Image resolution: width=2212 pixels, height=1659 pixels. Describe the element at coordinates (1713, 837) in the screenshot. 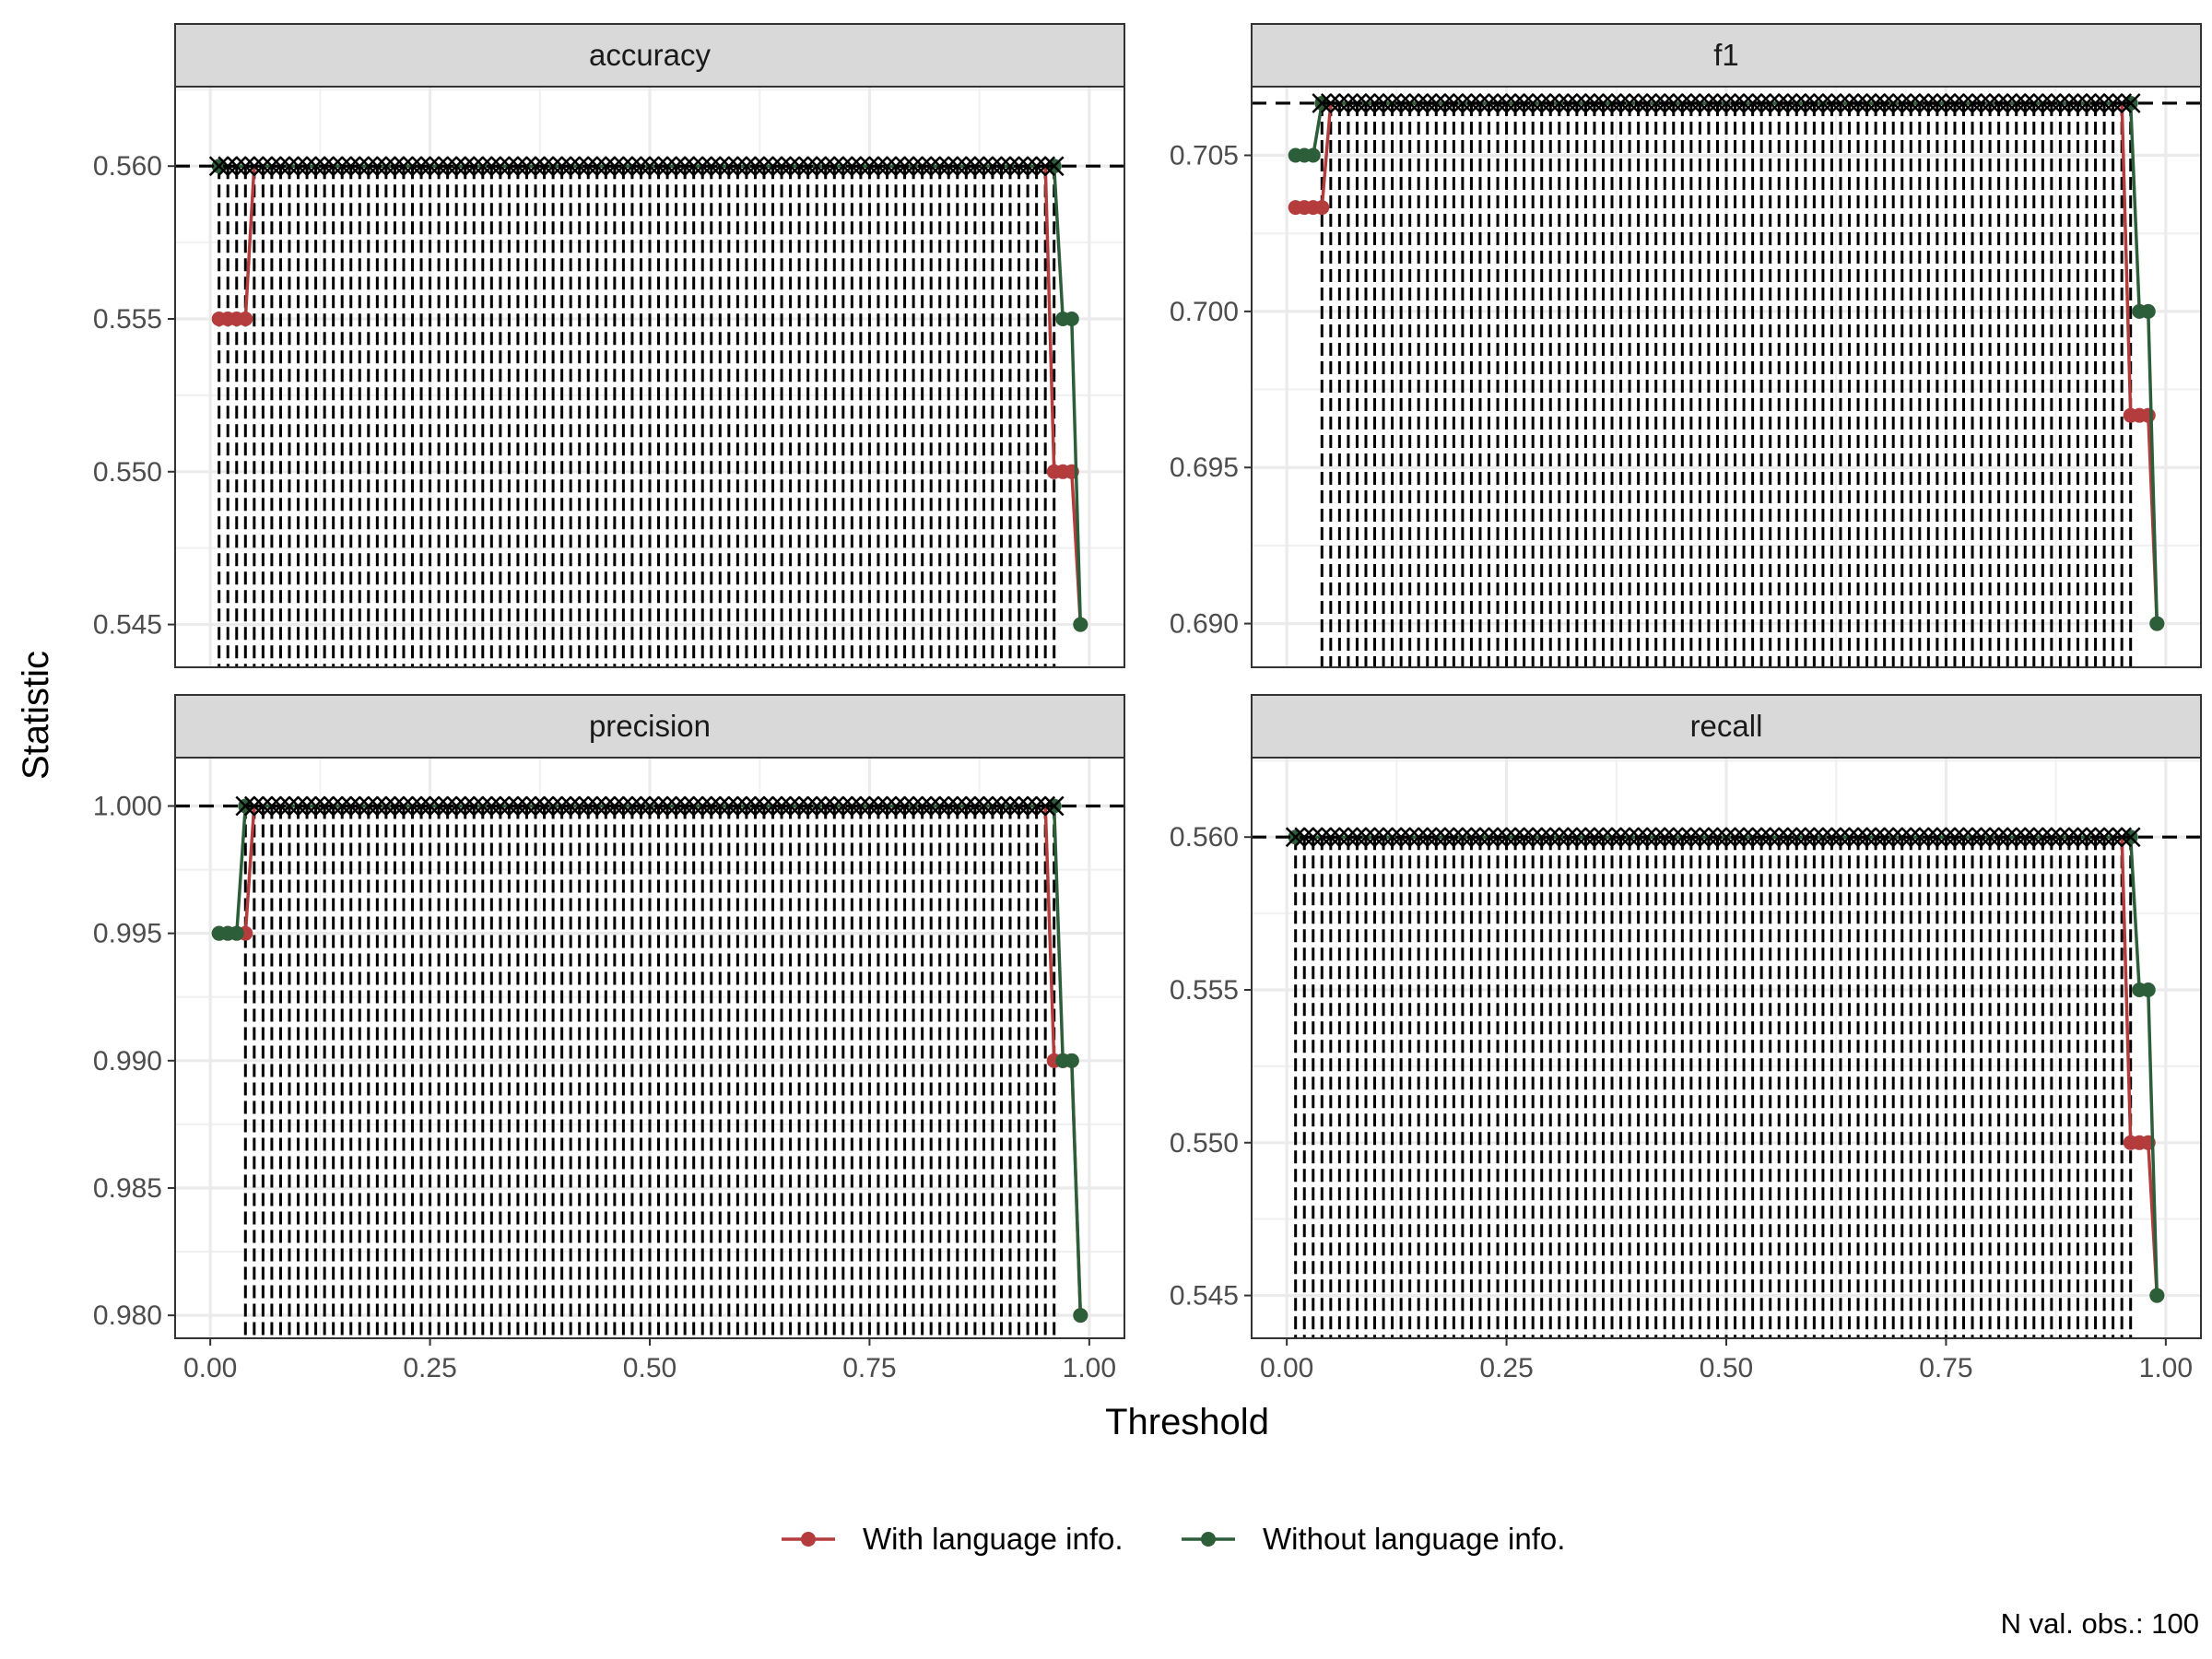

I see `optimal-markers` at that location.